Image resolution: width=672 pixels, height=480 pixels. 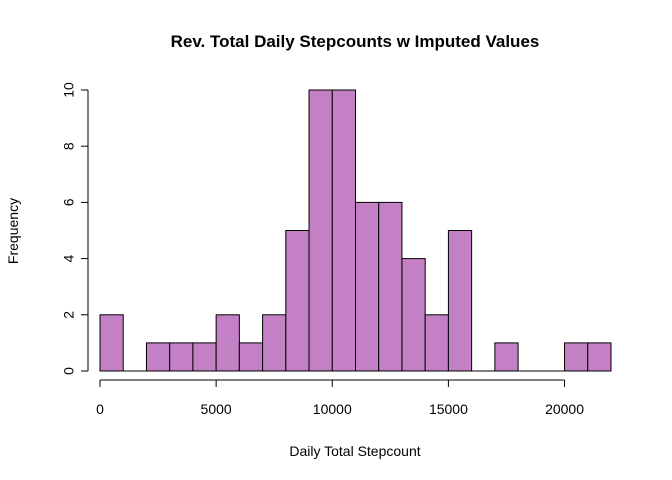 What do you see at coordinates (564, 409) in the screenshot?
I see `x-tick-label: 20000` at bounding box center [564, 409].